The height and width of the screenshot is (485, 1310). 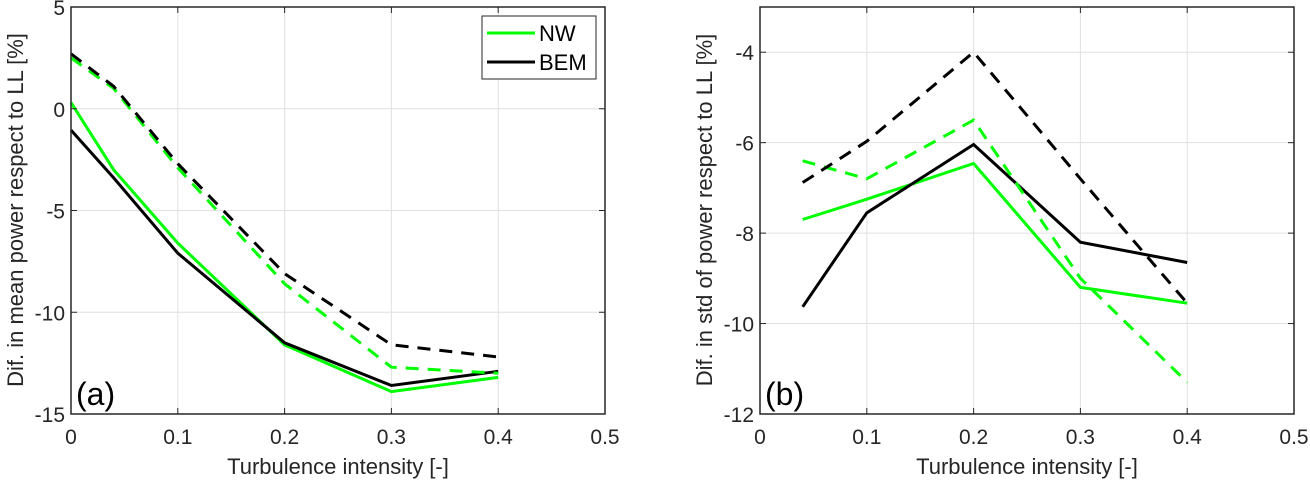 What do you see at coordinates (744, 234) in the screenshot?
I see `y-tick-label: -8` at bounding box center [744, 234].